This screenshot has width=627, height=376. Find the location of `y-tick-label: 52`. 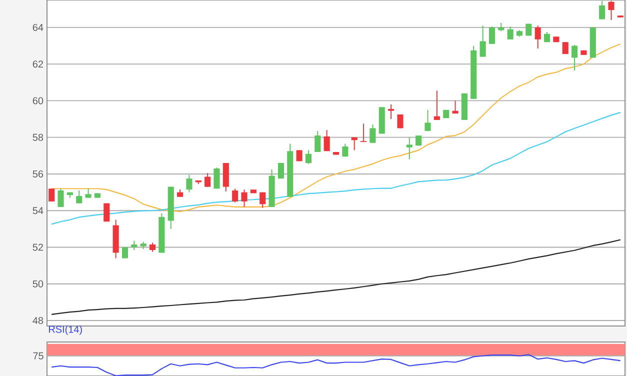

y-tick-label: 52 is located at coordinates (37, 247).